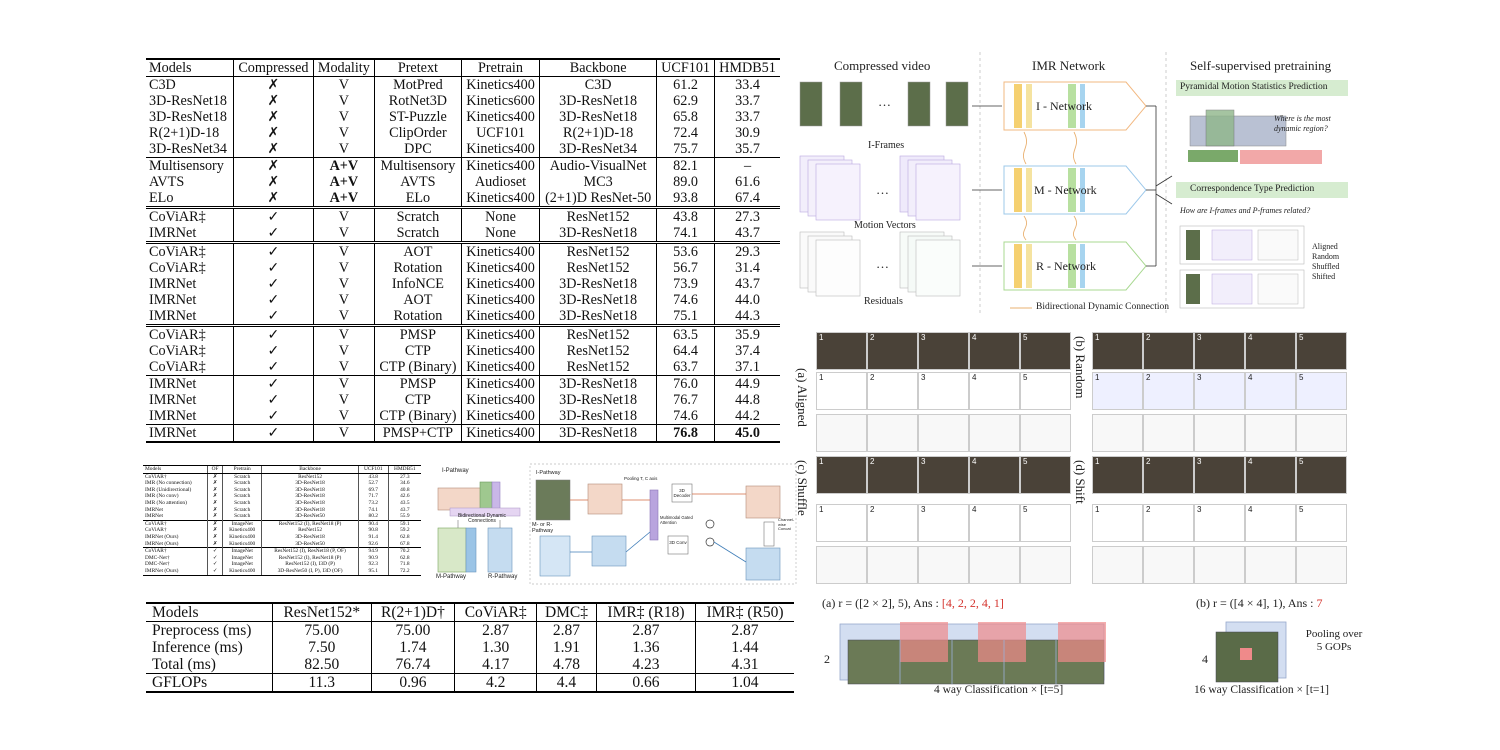  I want to click on table-cell: CTP, so click(417, 351).